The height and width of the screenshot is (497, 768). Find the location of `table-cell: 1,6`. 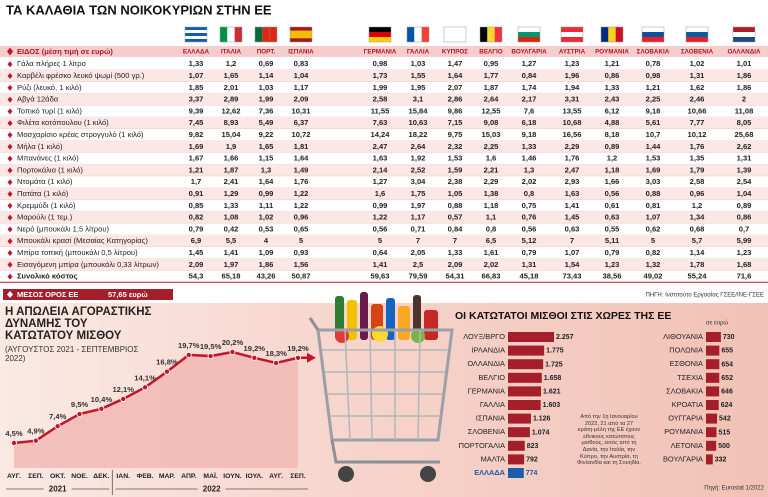

table-cell: 1,6 is located at coordinates (380, 193).